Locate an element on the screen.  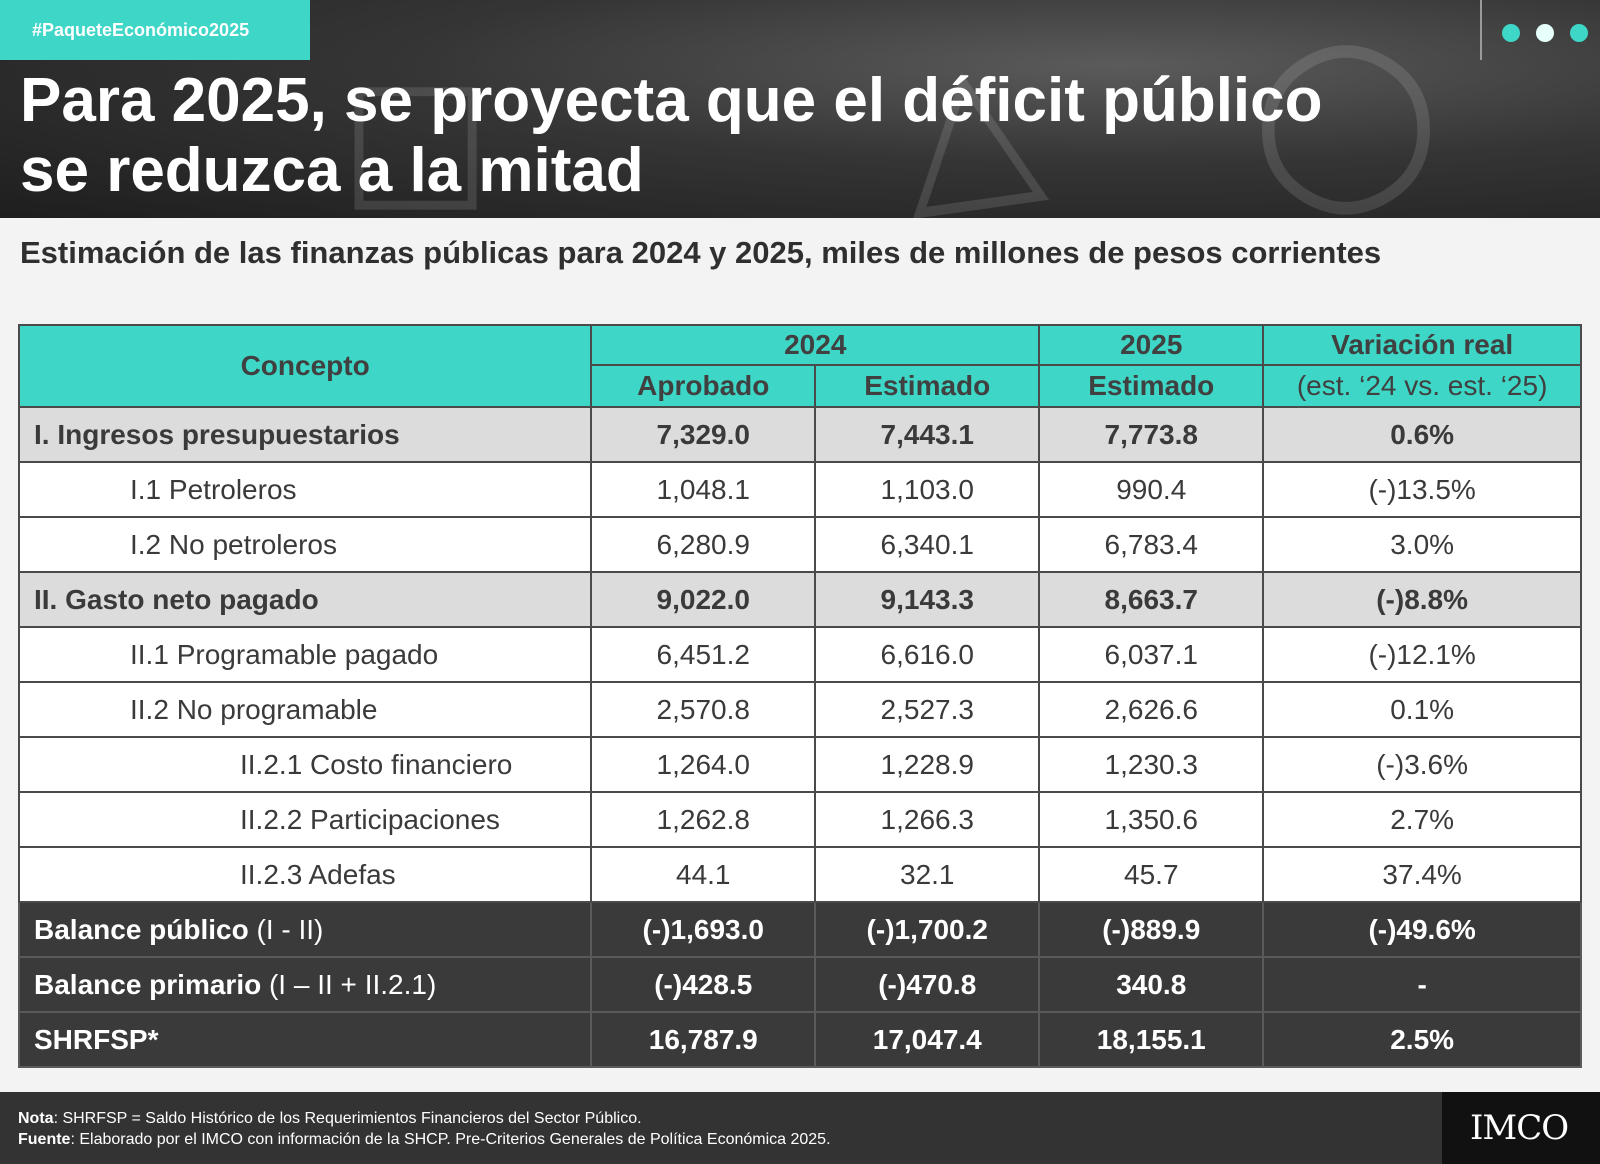
hashtag-tab: #PaqueteEconómico2025 is located at coordinates (155, 30).